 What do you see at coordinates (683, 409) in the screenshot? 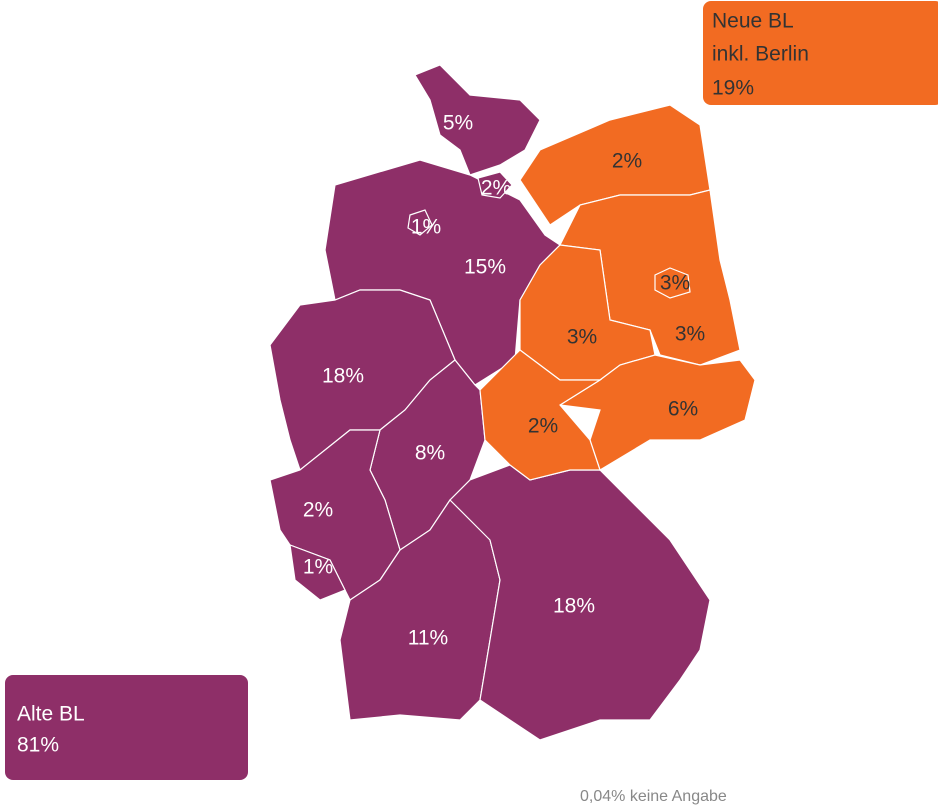
I see `region-label: 6%` at bounding box center [683, 409].